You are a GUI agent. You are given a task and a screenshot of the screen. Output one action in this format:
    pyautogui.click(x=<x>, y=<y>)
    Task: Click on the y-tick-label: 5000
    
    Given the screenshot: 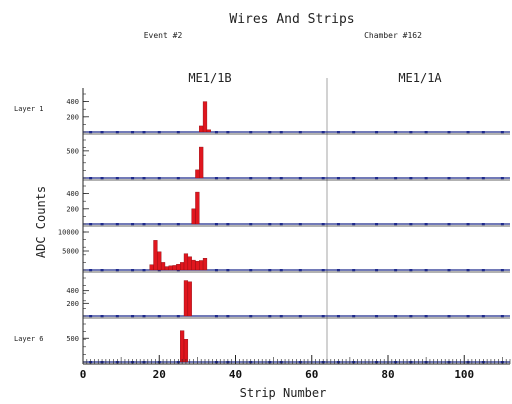 What is the action you would take?
    pyautogui.click(x=70, y=252)
    